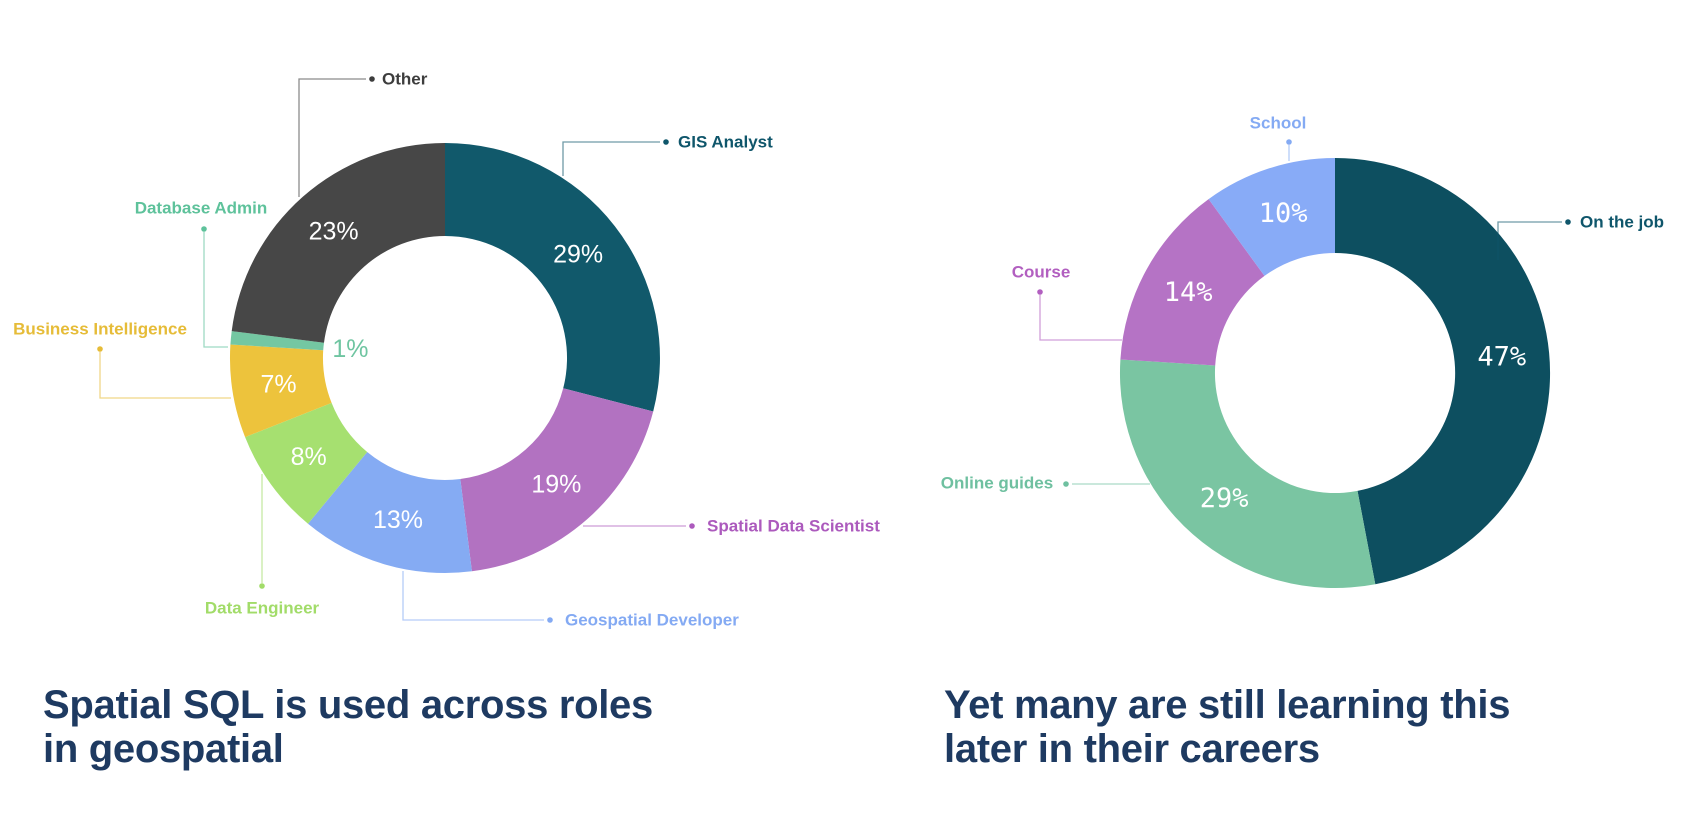 The height and width of the screenshot is (824, 1692). Describe the element at coordinates (332, 137) in the screenshot. I see `callout-line-other` at that location.